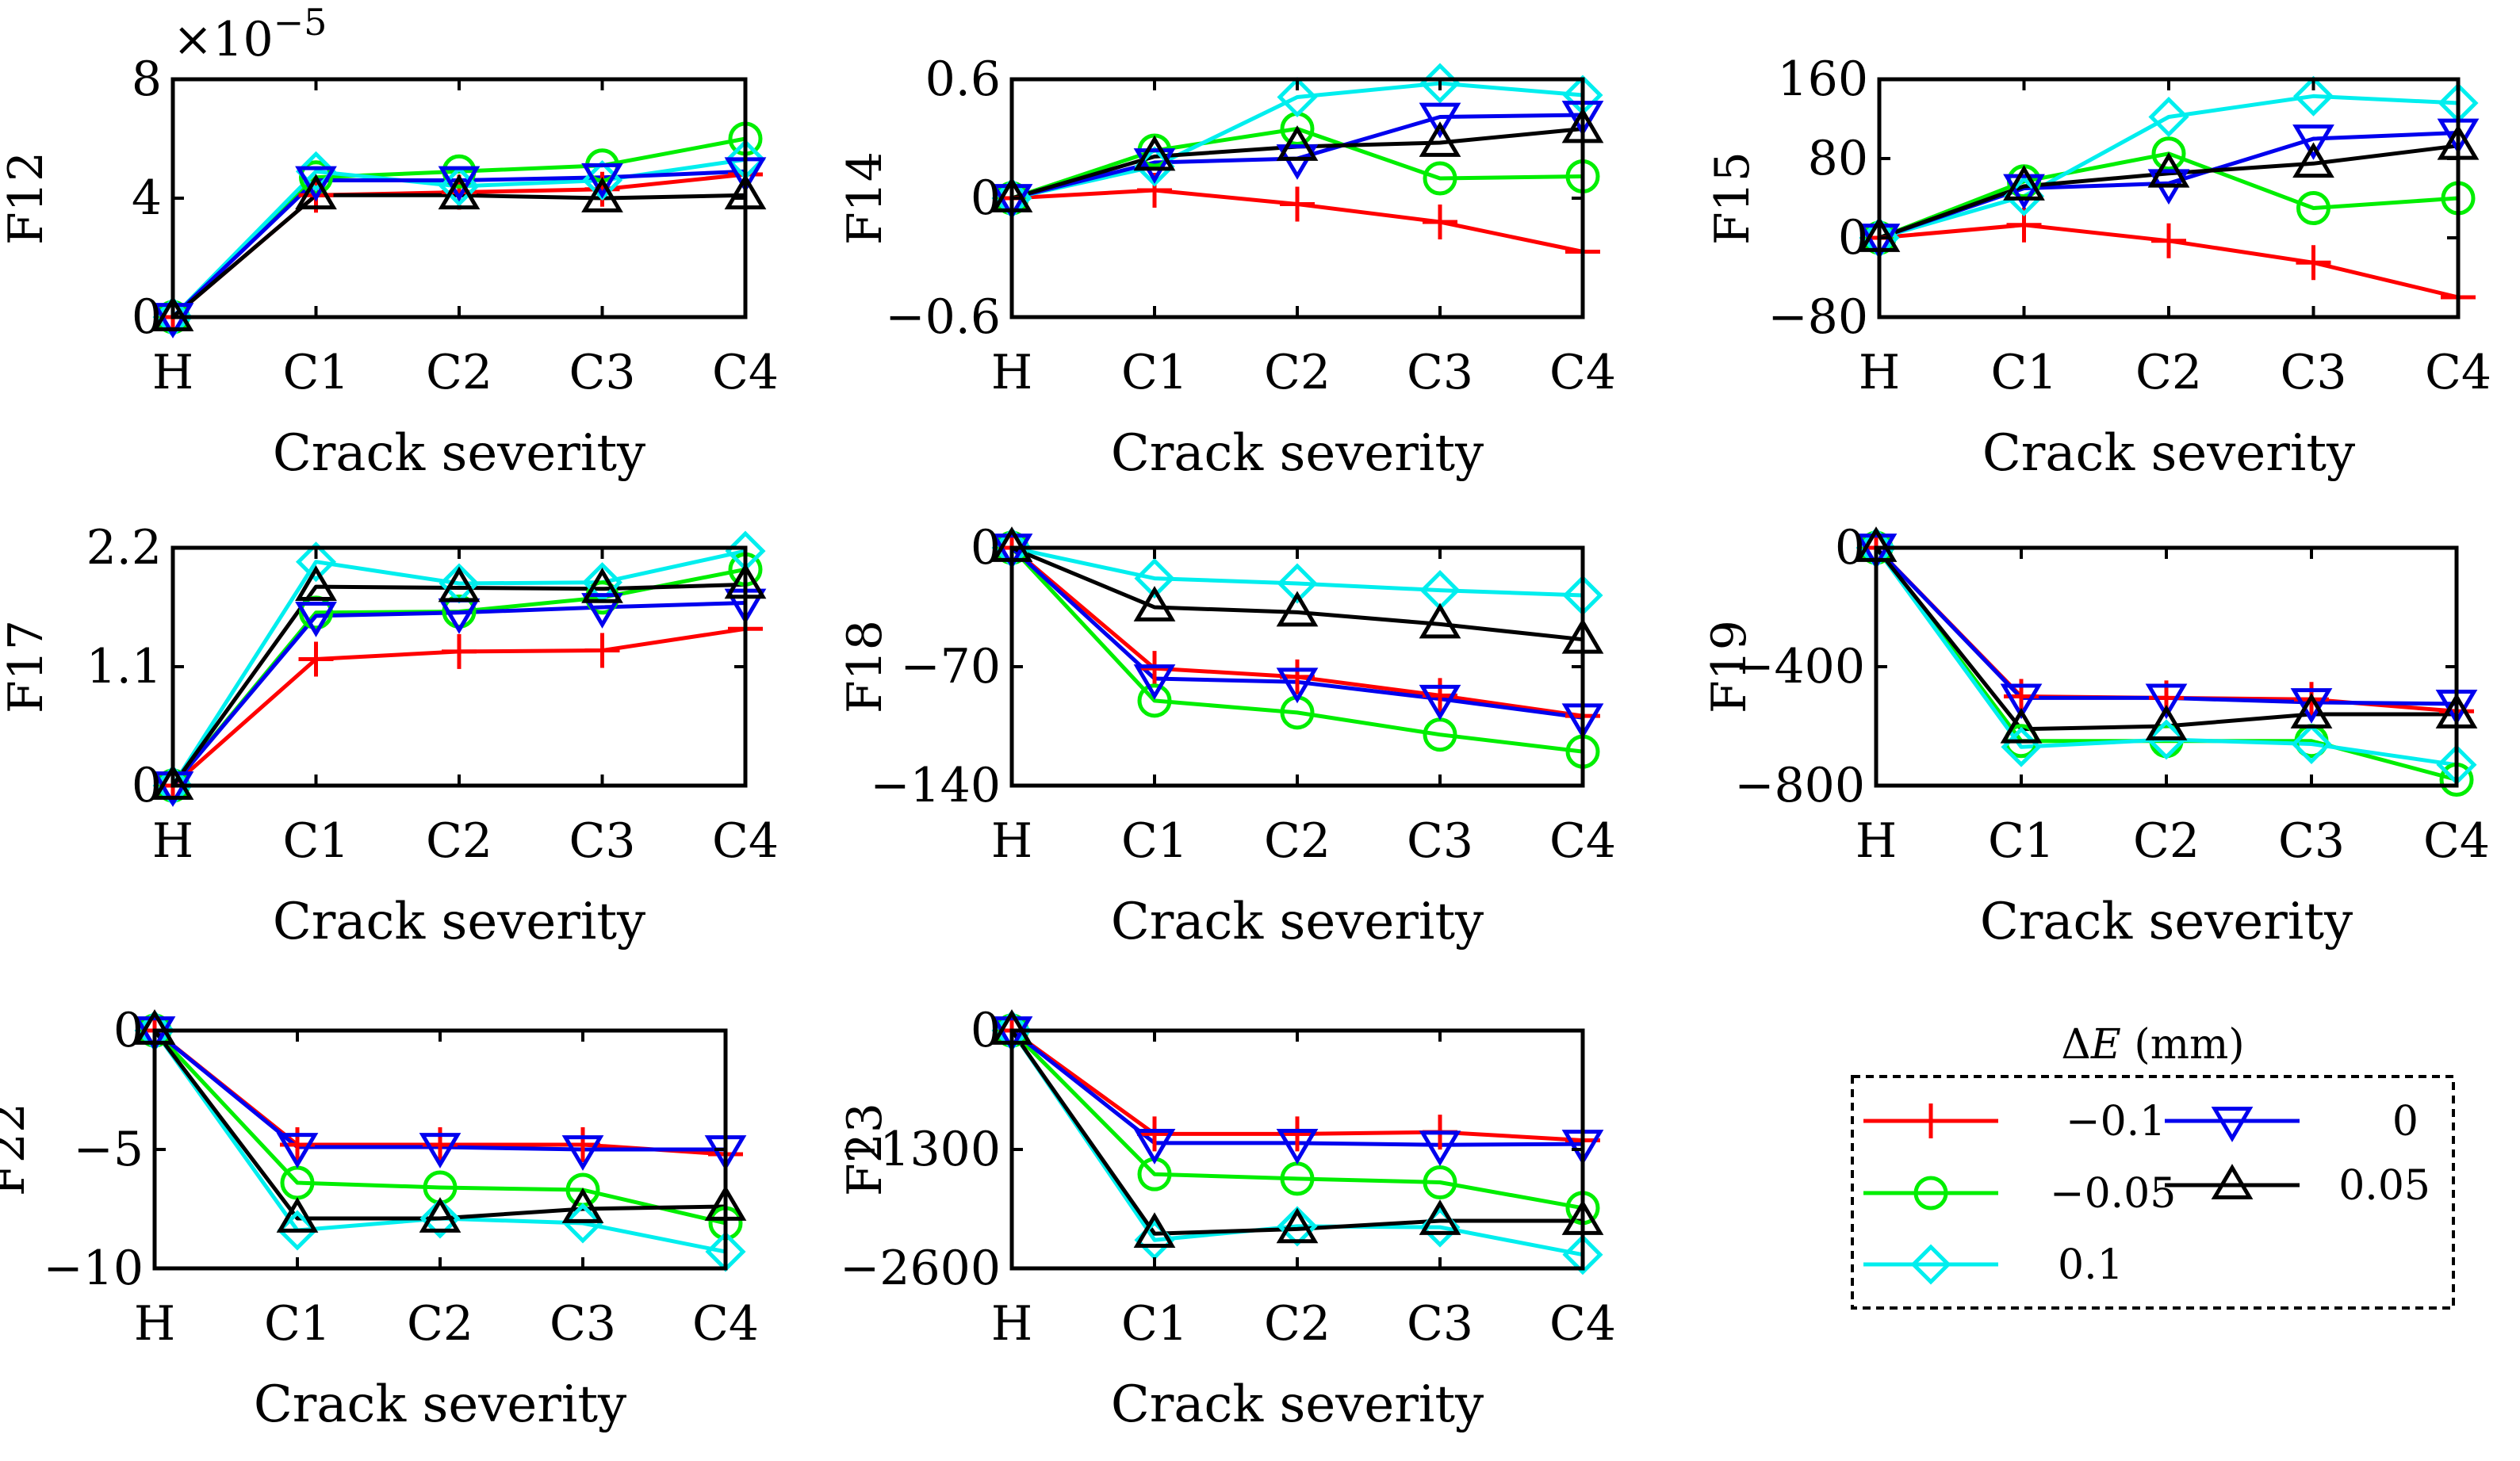 The width and height of the screenshot is (2520, 1461). Describe the element at coordinates (27, 666) in the screenshot. I see `y-axis-label: F17` at that location.